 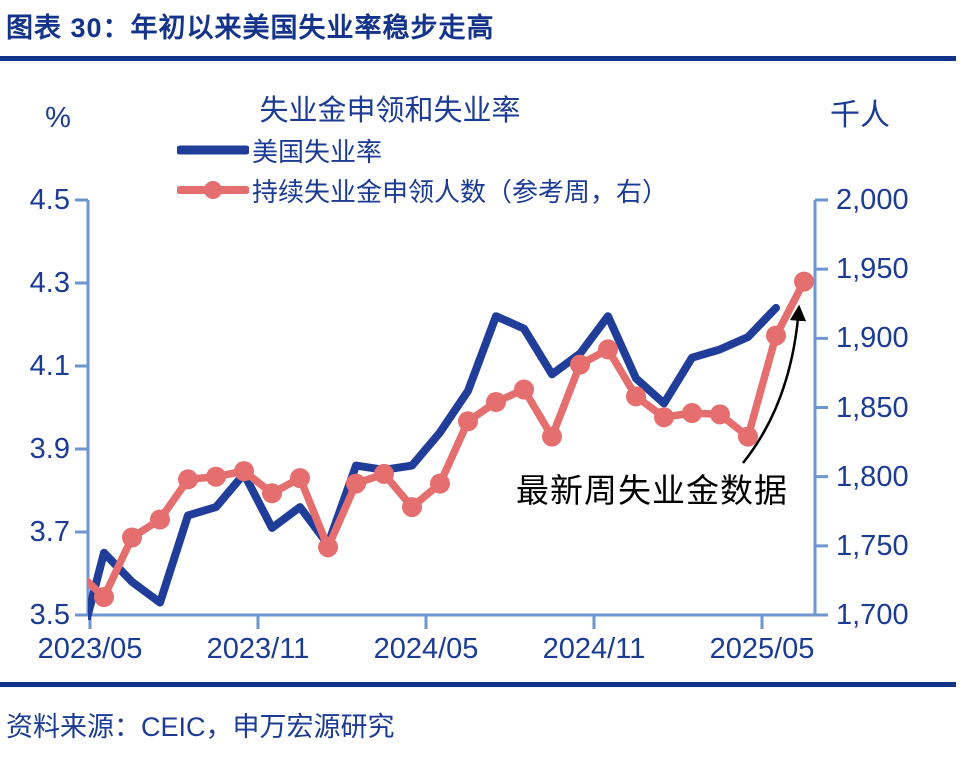 I want to click on legend-label-unemployment-rate: 美国失业率, so click(x=317, y=151).